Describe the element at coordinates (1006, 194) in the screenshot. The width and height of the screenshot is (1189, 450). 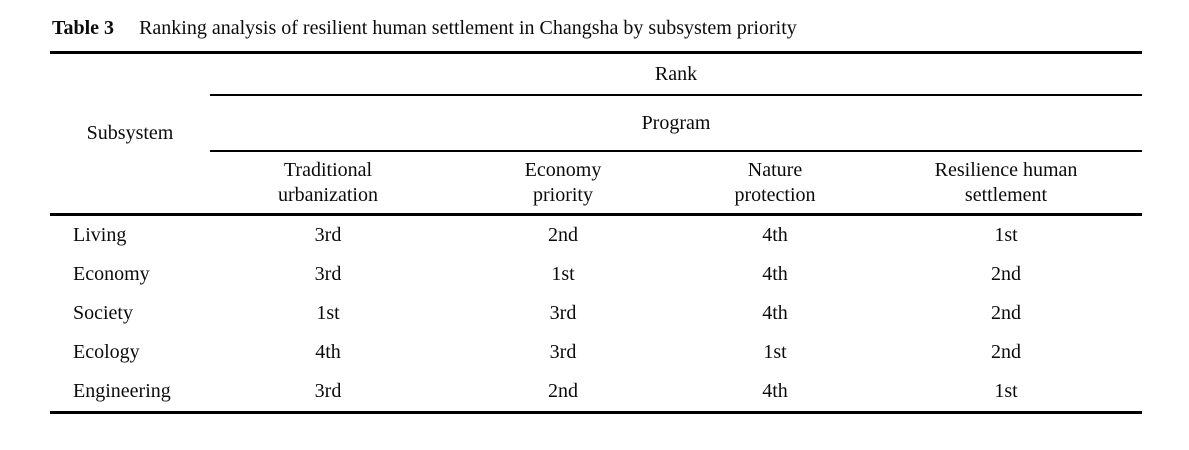
I see `column-header-line: settlement` at that location.